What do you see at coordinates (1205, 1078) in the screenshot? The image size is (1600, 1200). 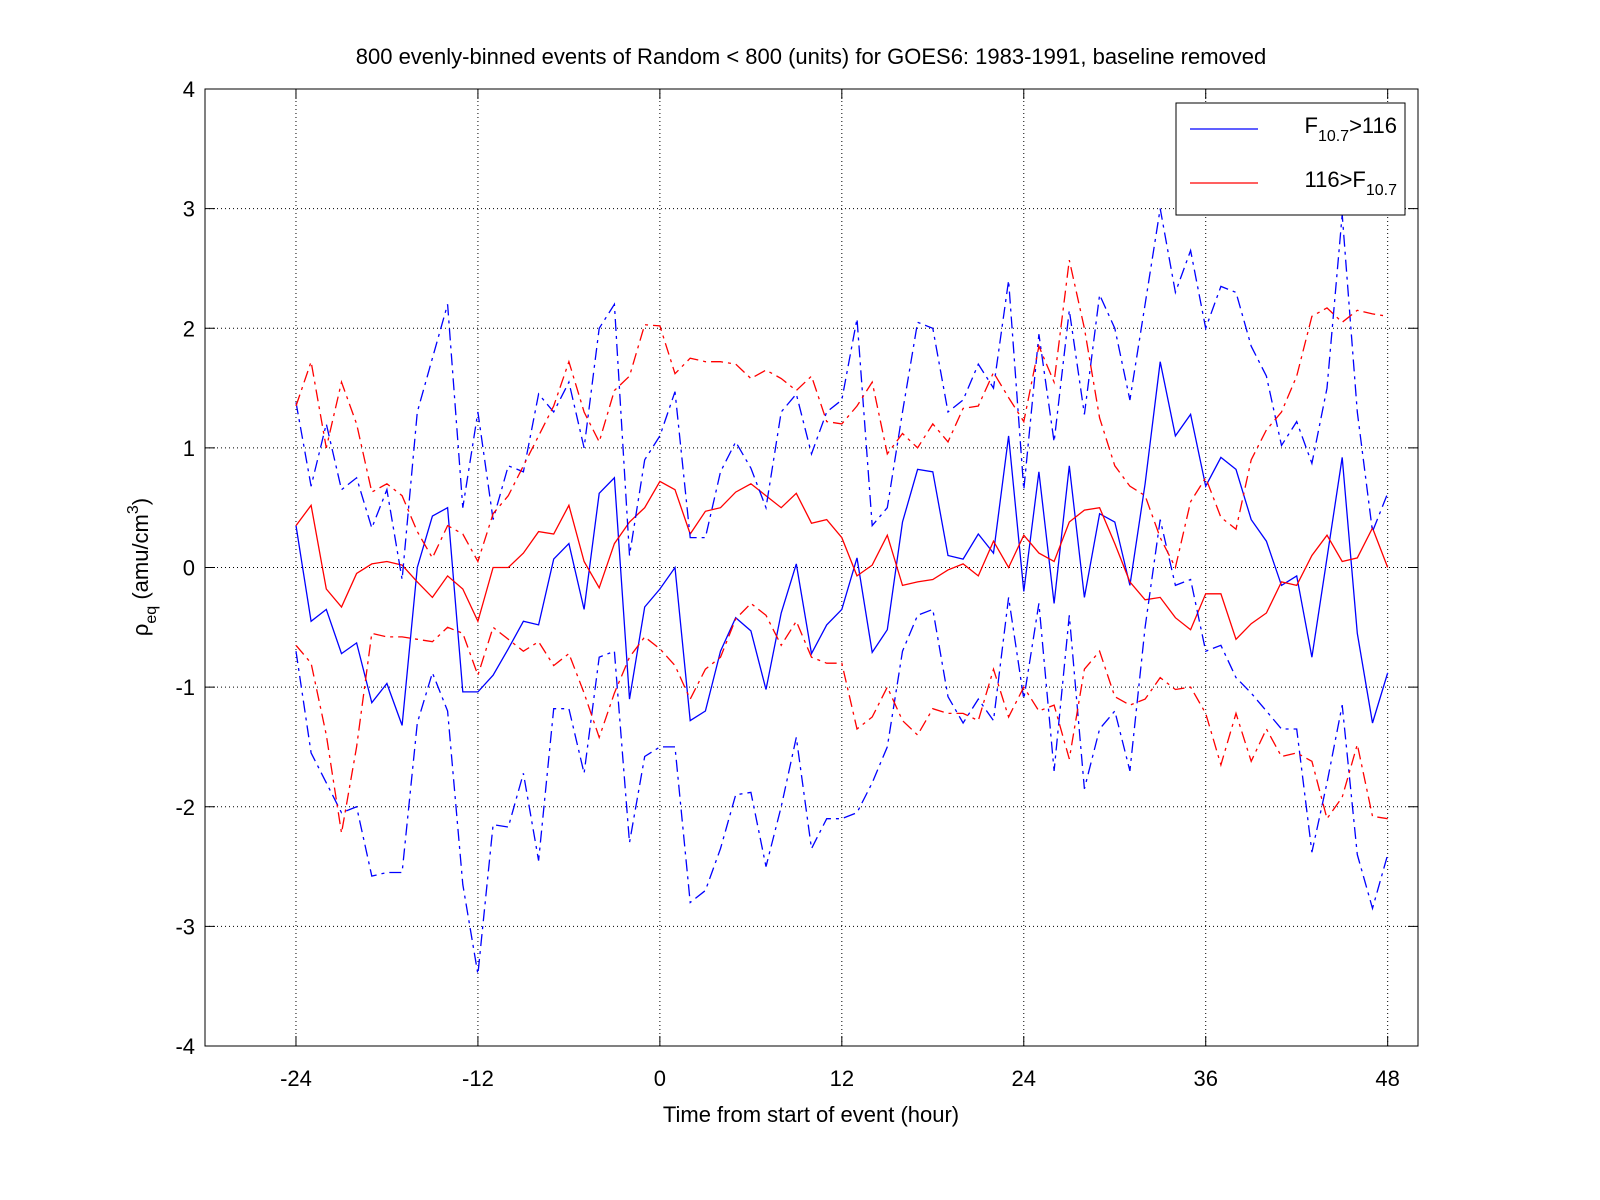 I see `x-tick-label: 36` at bounding box center [1205, 1078].